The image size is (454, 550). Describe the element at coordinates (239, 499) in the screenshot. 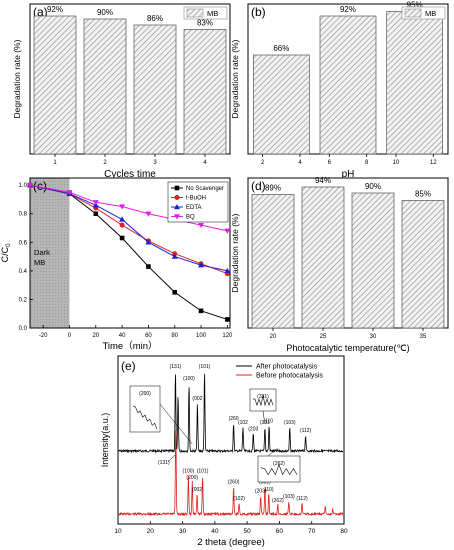

I see `peak-label-before: (102)` at that location.